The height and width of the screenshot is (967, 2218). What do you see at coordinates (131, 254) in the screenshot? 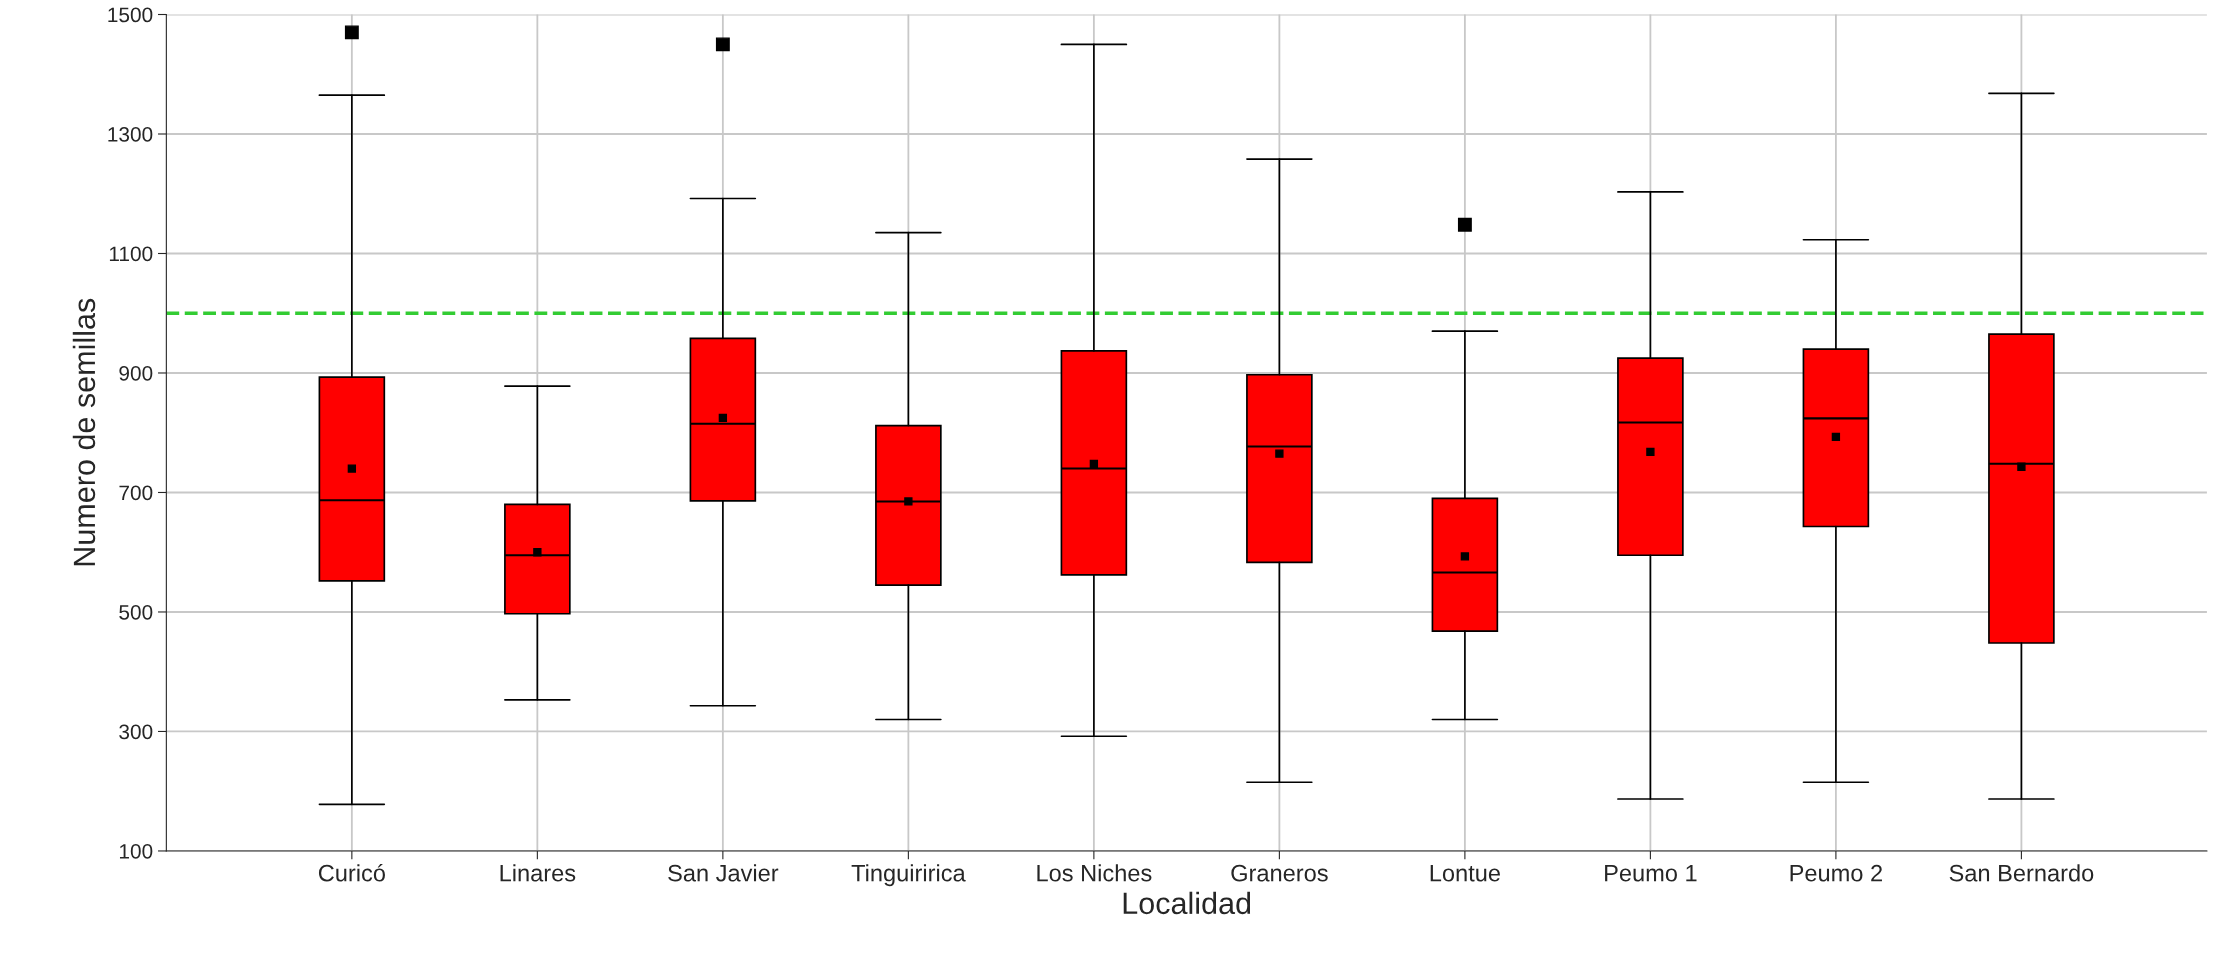
I see `y-tick-label: 1100` at bounding box center [131, 254].